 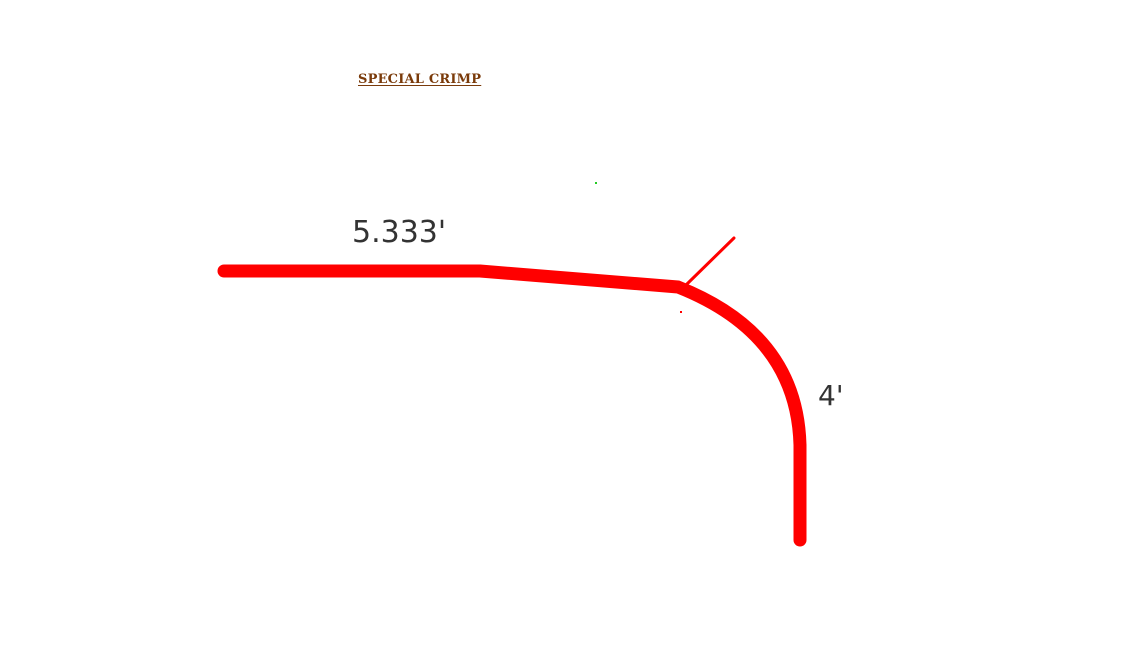 I want to click on top-length-label: 5.333', so click(x=399, y=232).